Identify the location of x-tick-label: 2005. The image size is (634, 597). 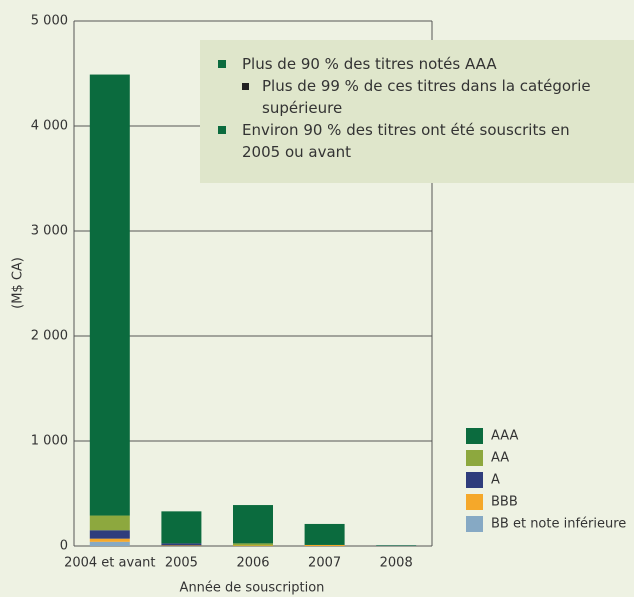
(181, 563).